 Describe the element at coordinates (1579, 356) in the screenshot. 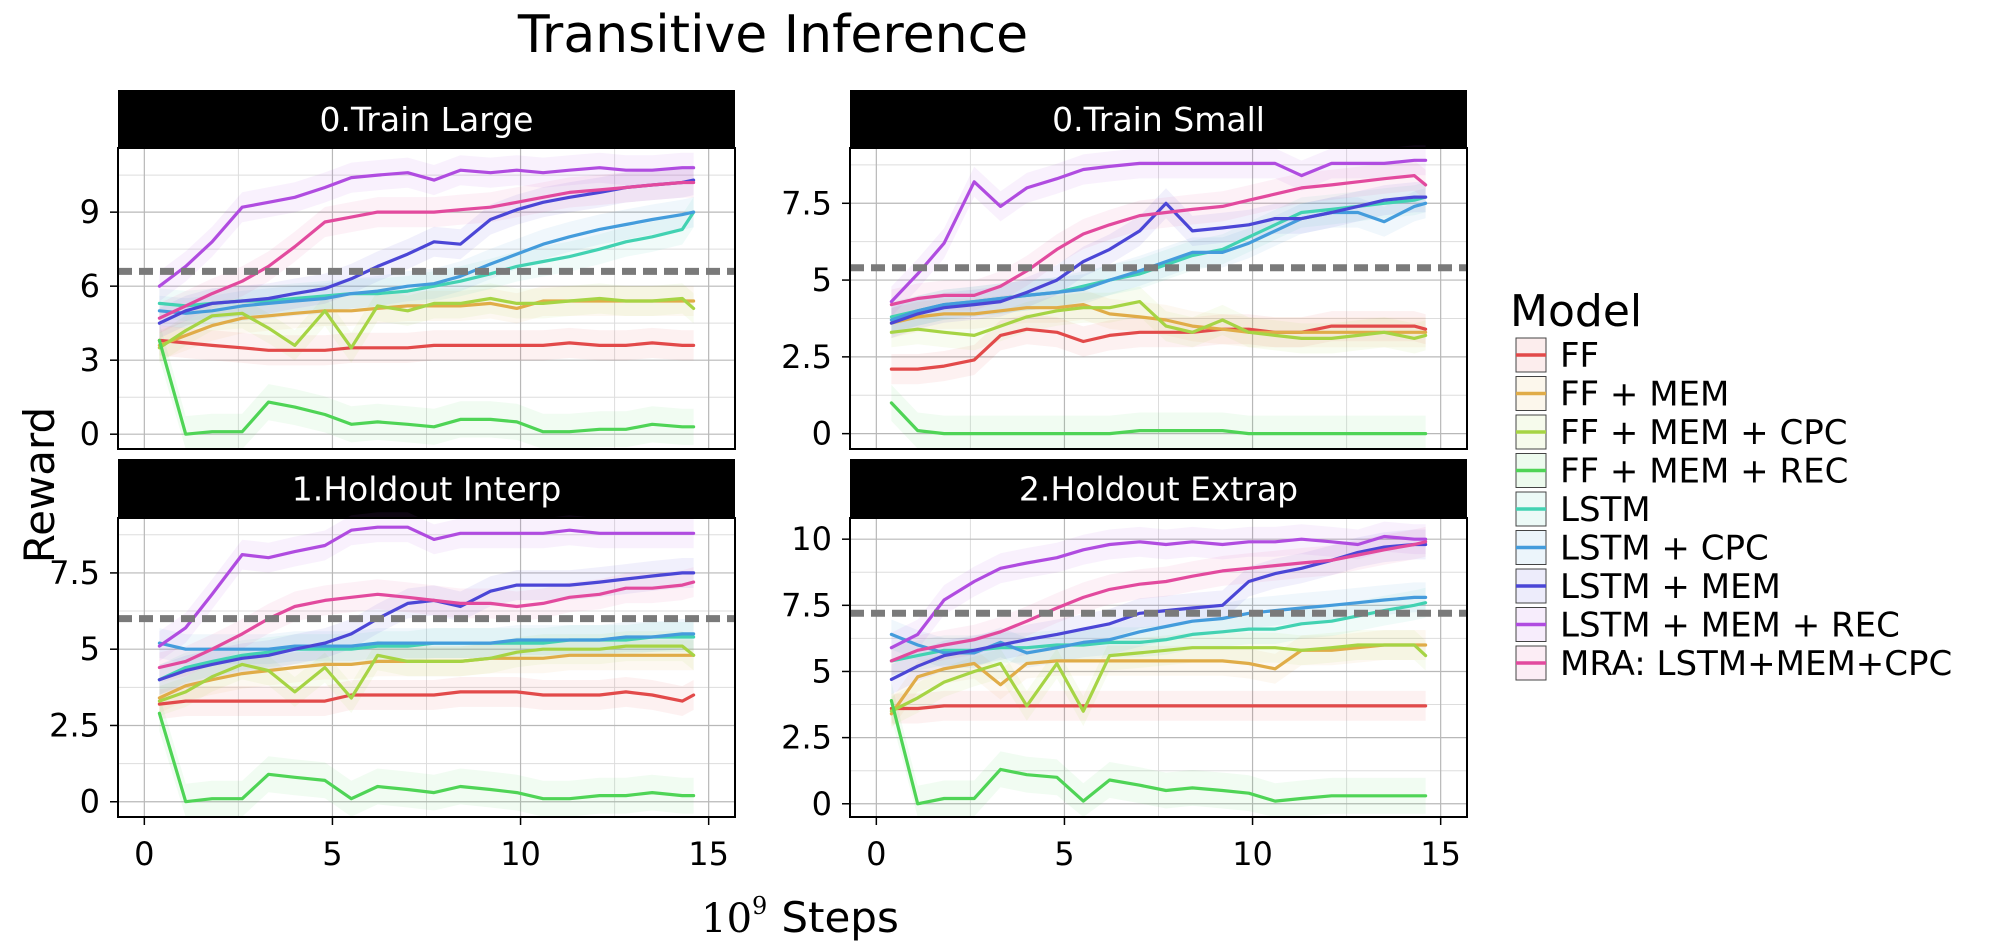

I see `legend-label: FF` at that location.